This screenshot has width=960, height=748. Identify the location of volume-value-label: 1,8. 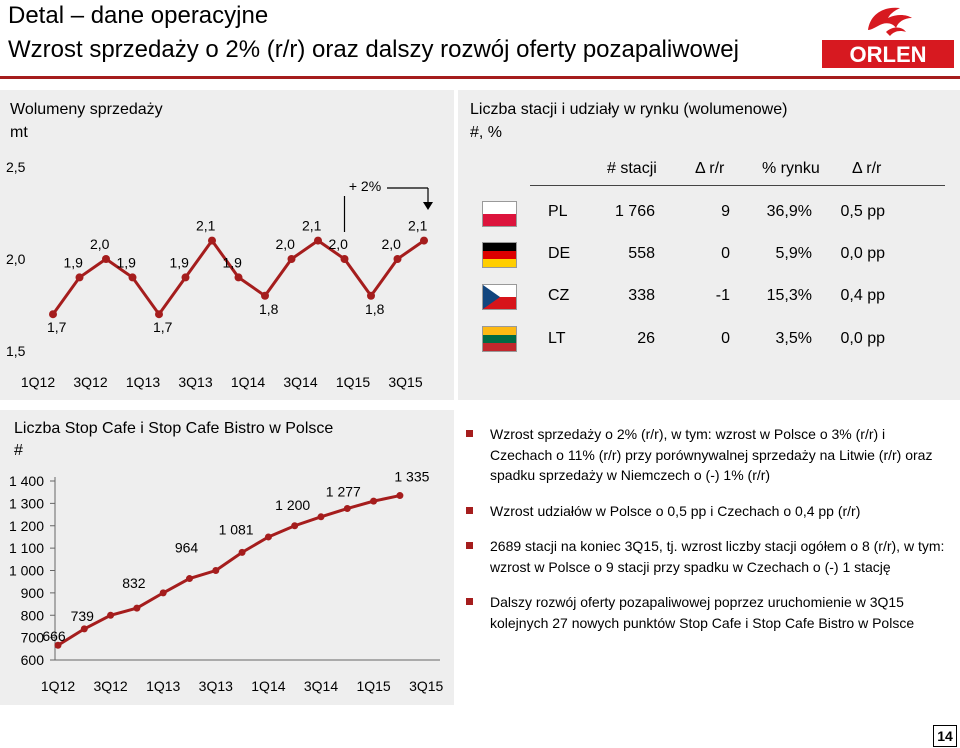
(269, 309).